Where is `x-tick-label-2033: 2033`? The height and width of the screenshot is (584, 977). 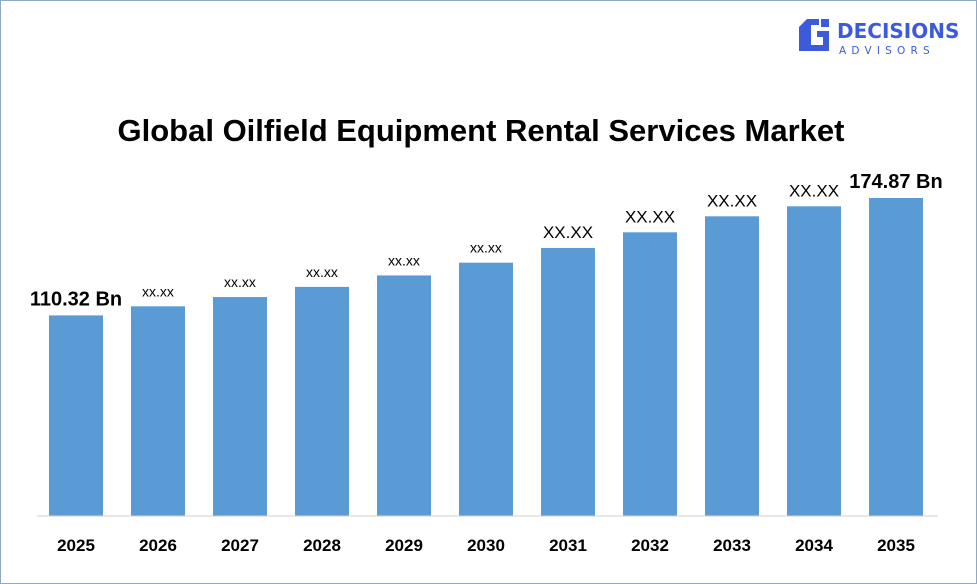 x-tick-label-2033: 2033 is located at coordinates (732, 545).